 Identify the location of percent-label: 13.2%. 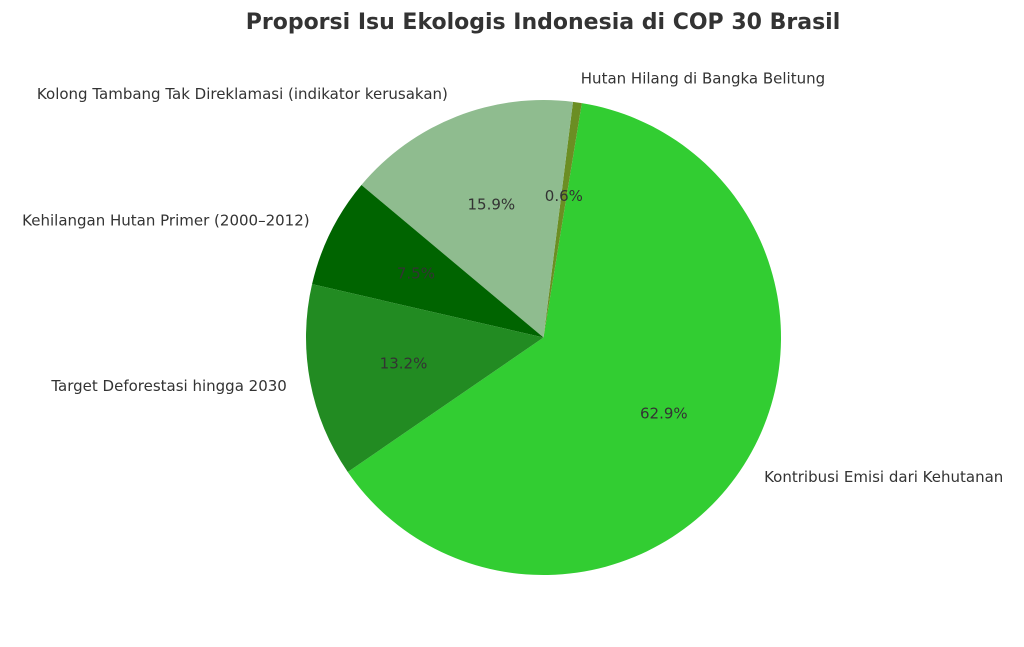
(404, 364).